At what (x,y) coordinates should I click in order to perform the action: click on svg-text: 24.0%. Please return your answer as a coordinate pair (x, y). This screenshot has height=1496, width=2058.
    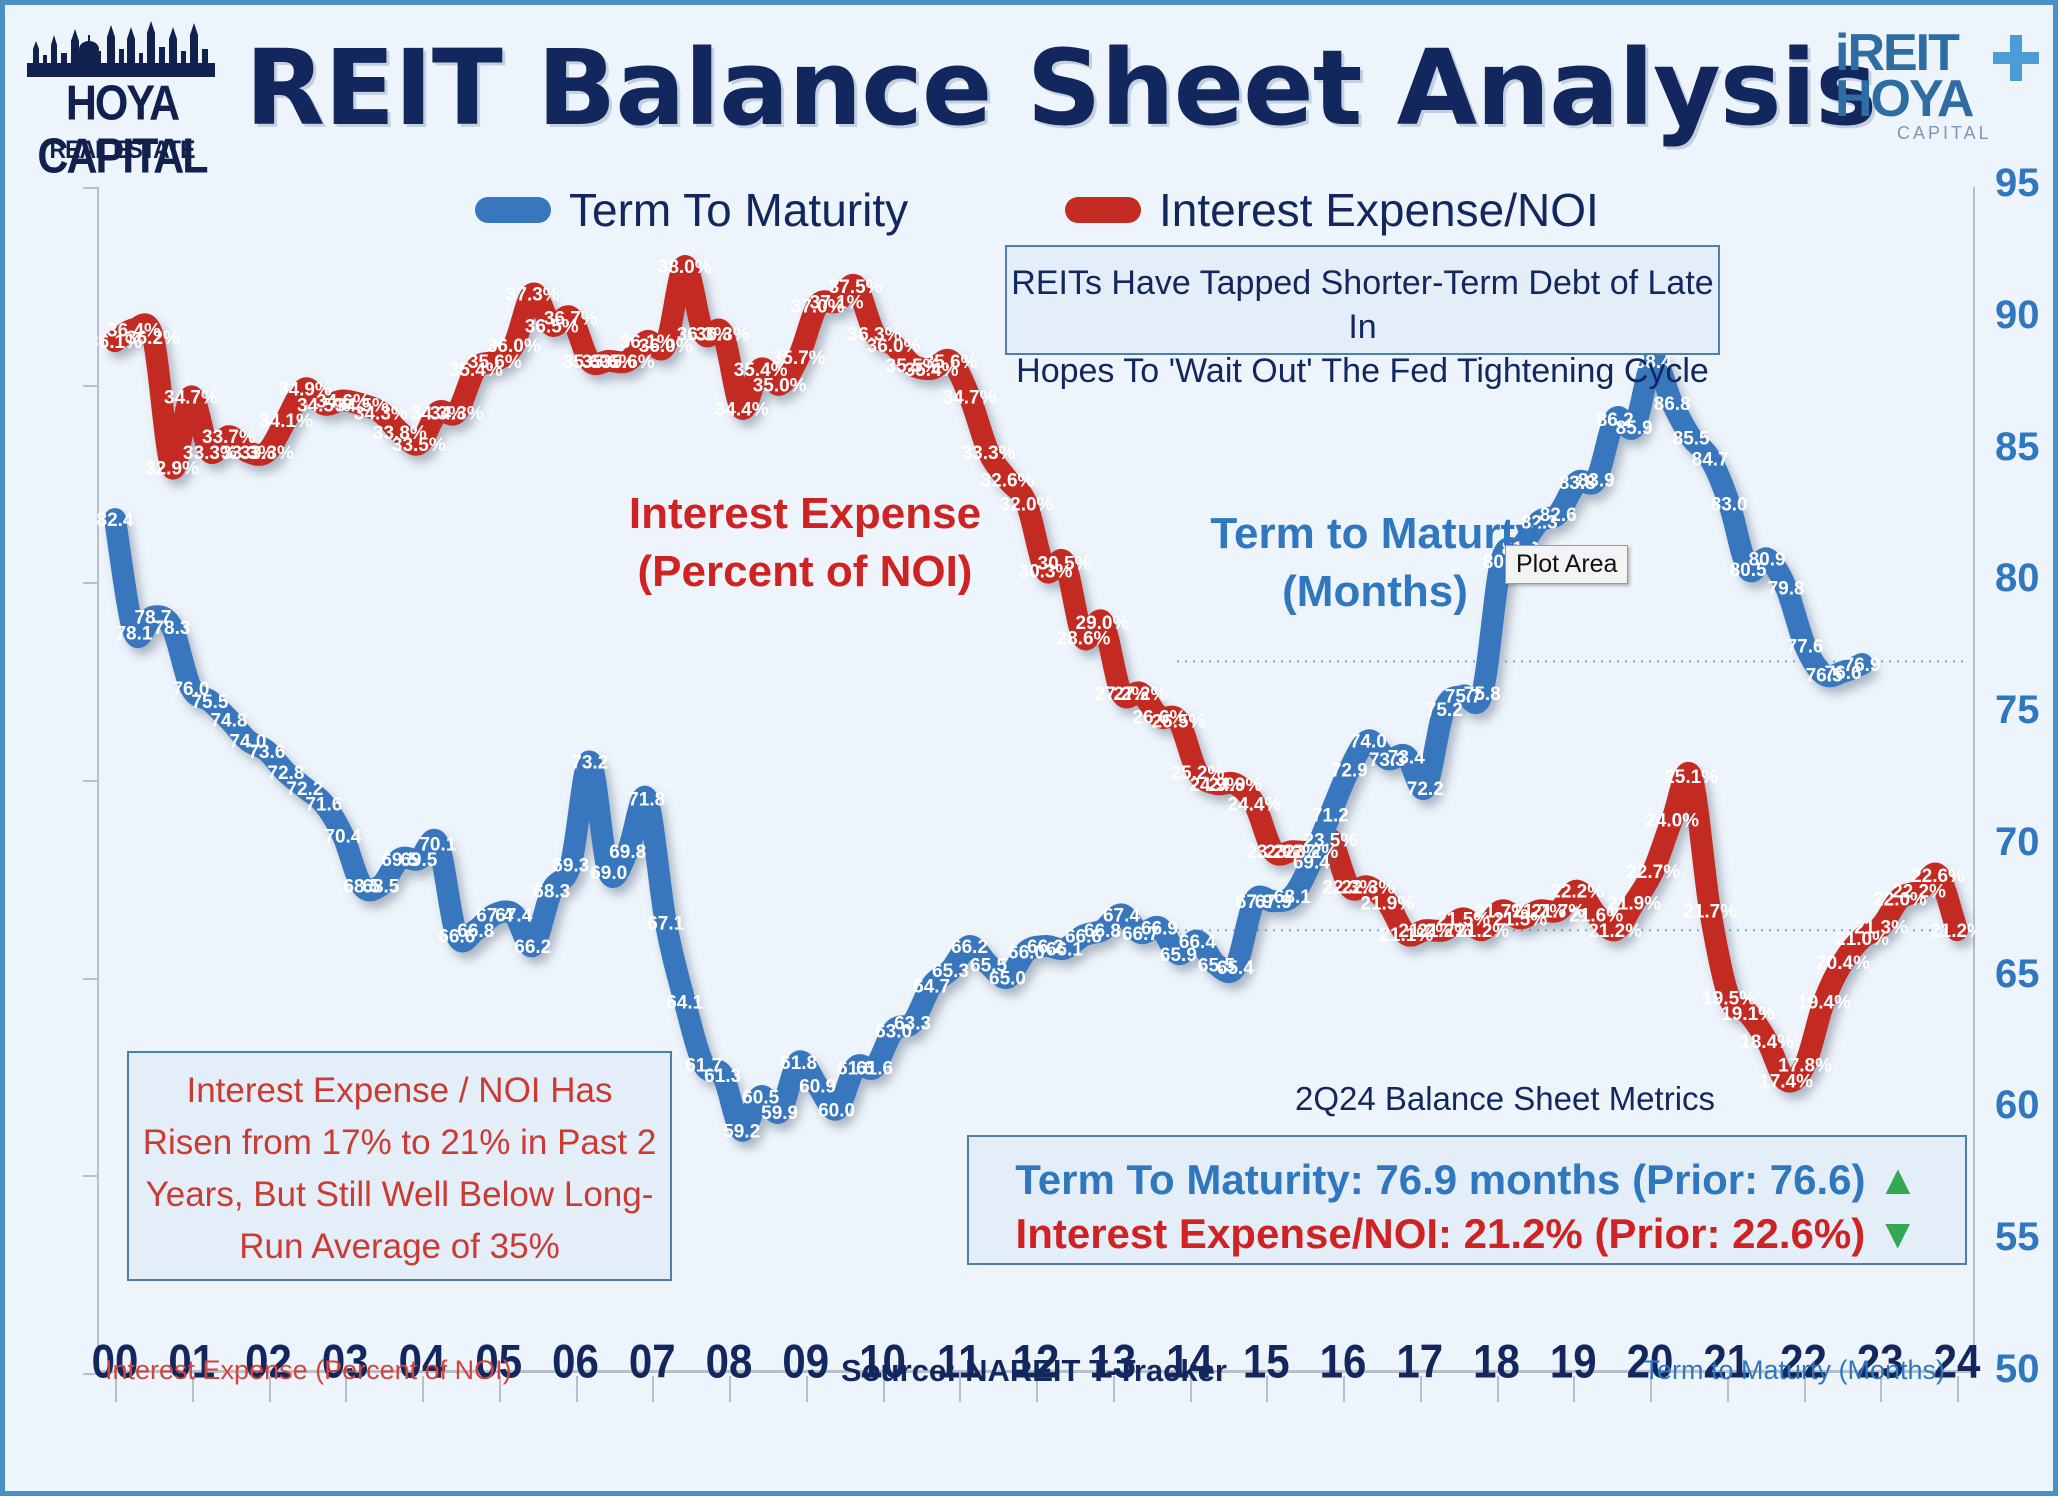
    Looking at the image, I should click on (1672, 821).